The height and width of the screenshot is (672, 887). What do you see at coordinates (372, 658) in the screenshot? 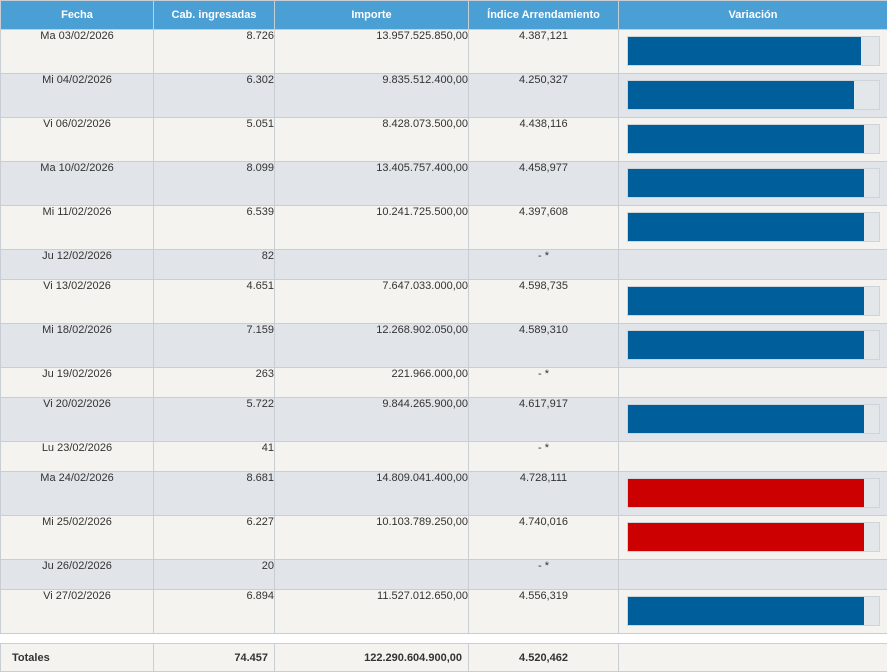
I see `totals-importe: 122.290.604.900,00` at bounding box center [372, 658].